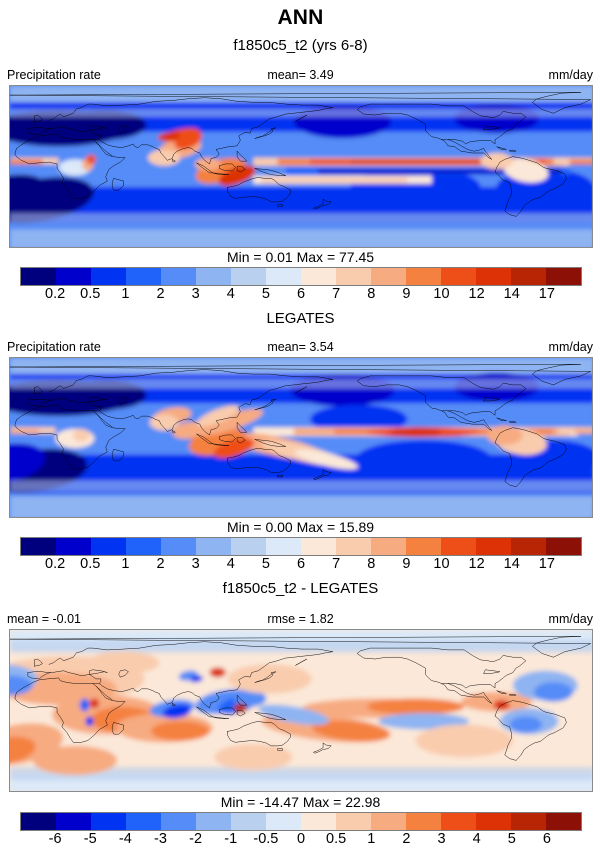  I want to click on colorbar-tick-label: -0.5, so click(266, 839).